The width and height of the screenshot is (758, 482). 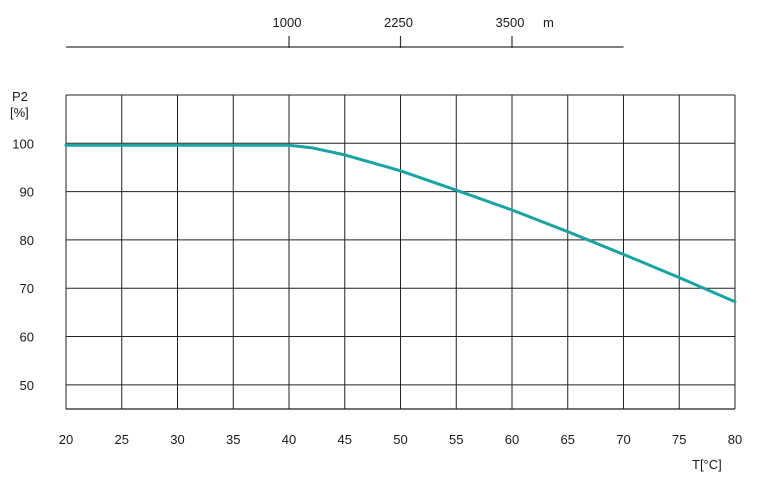 I want to click on x-tick-labels: 20 25 30 35 40 45 50 55 60 65 70 75 80, so click(x=400, y=439).